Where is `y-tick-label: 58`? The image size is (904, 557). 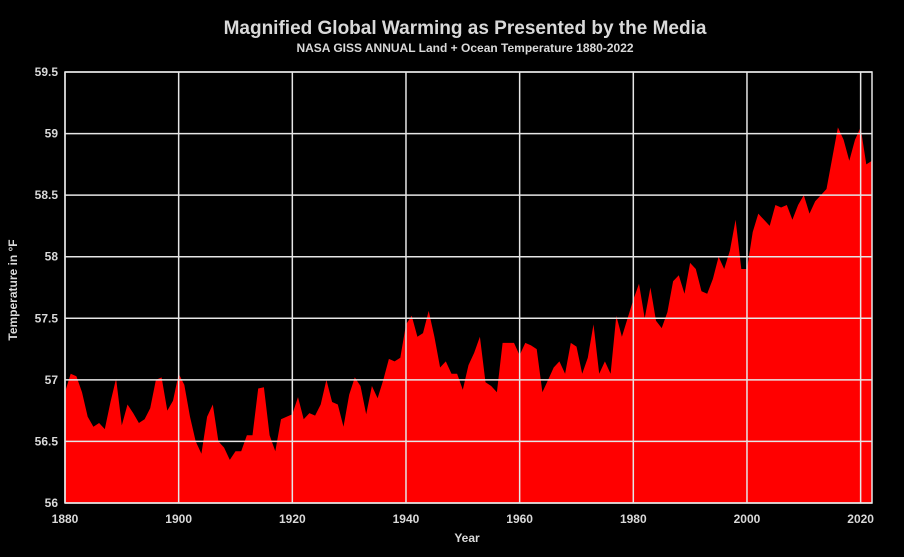
y-tick-label: 58 is located at coordinates (52, 257).